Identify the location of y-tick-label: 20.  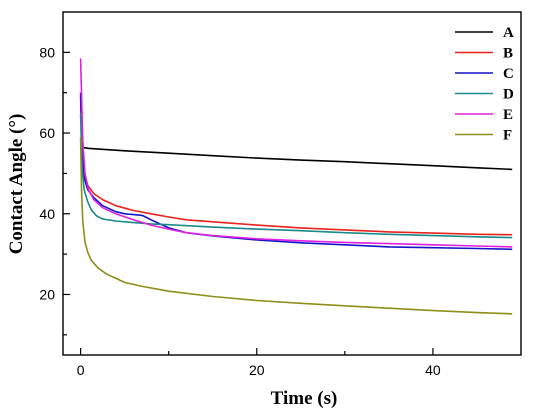
(47, 294).